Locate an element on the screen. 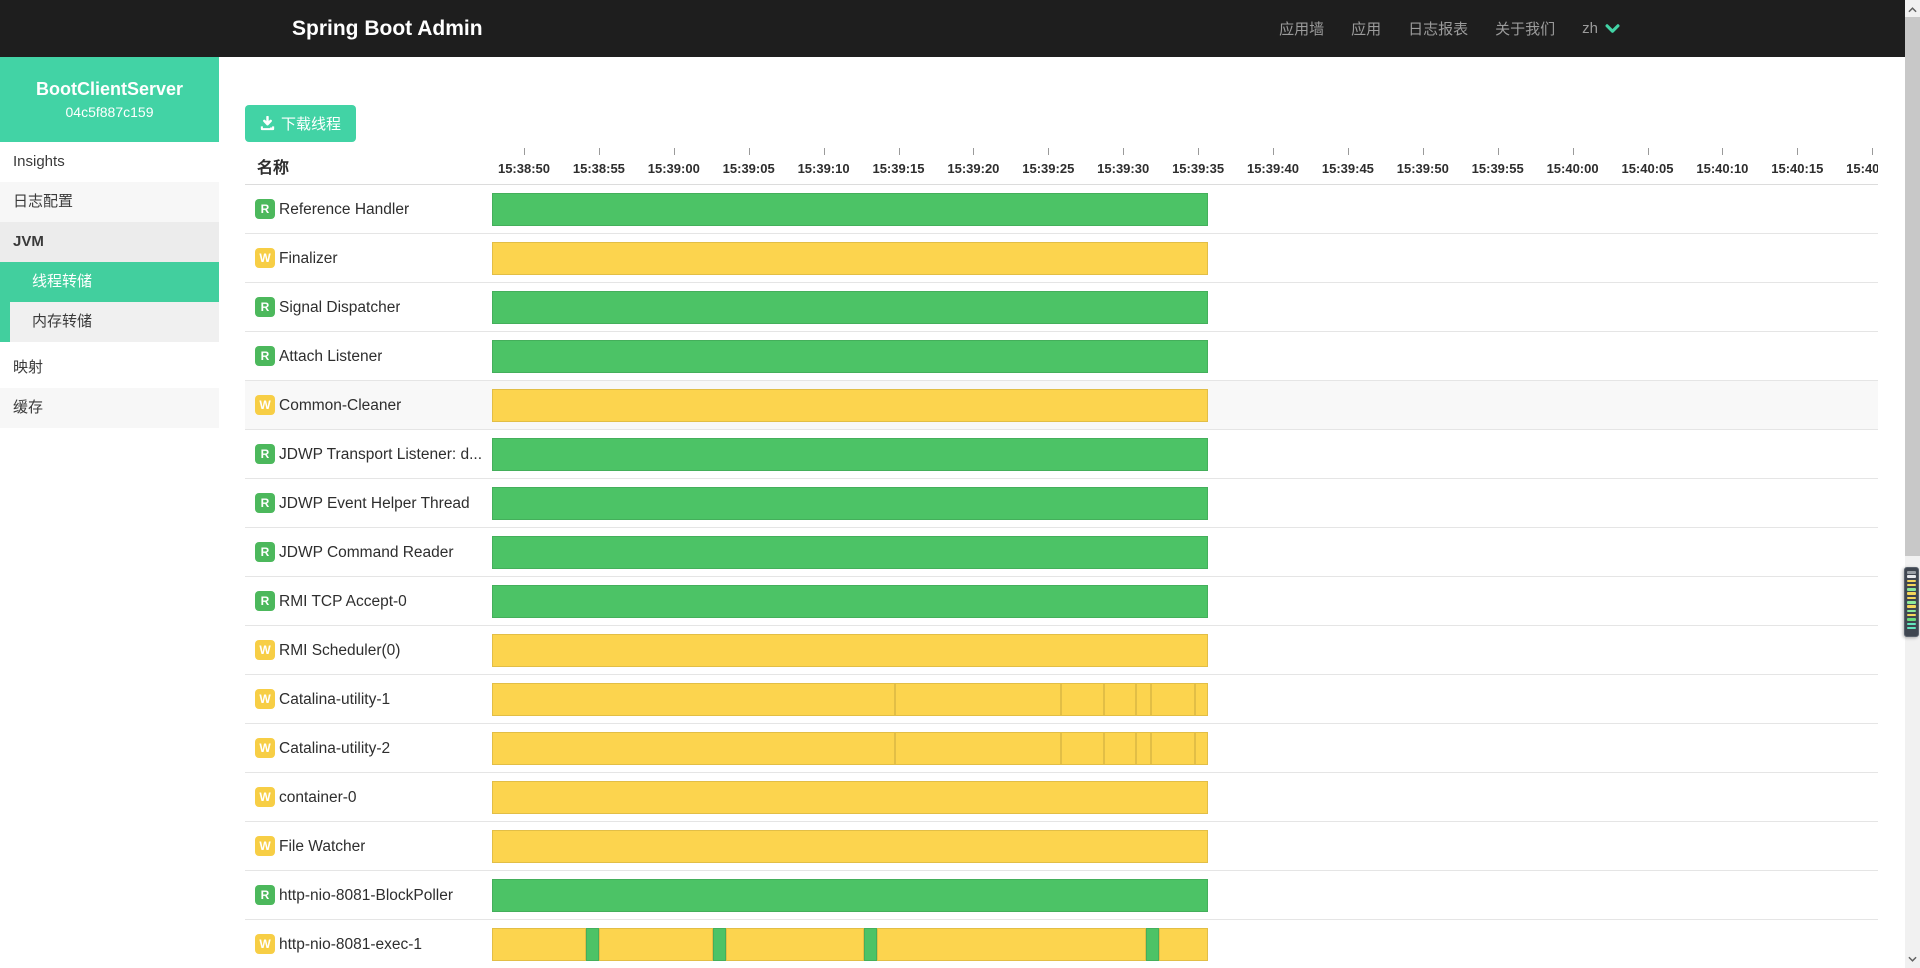  thread-row: R JDWP Event Helper Thread is located at coordinates (1061, 503).